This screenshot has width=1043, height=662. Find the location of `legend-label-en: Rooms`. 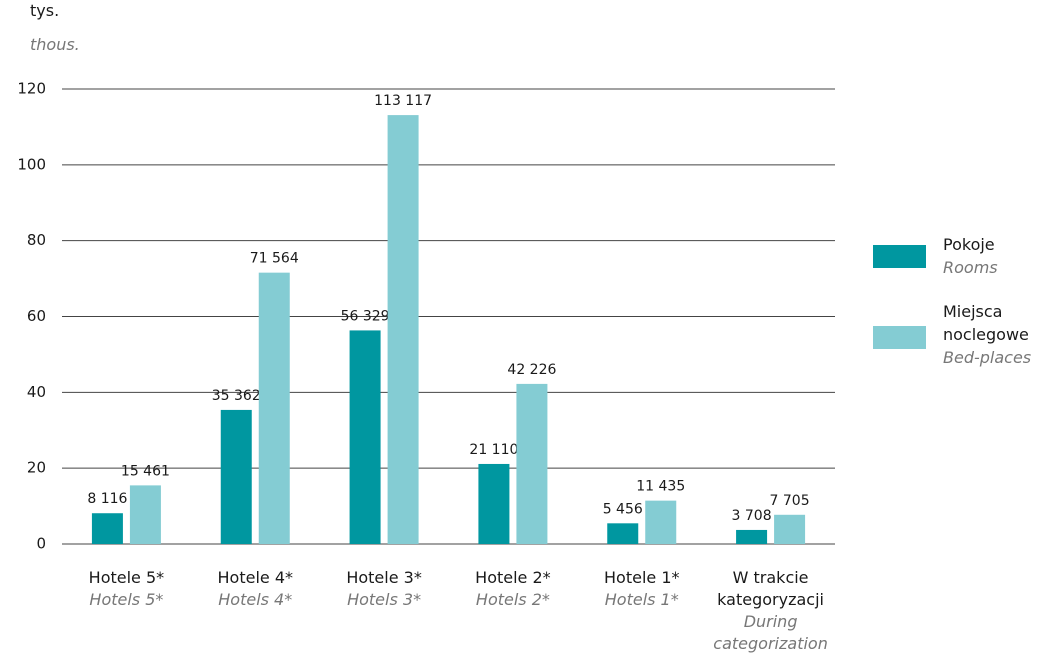

legend-label-en: Rooms is located at coordinates (970, 267).